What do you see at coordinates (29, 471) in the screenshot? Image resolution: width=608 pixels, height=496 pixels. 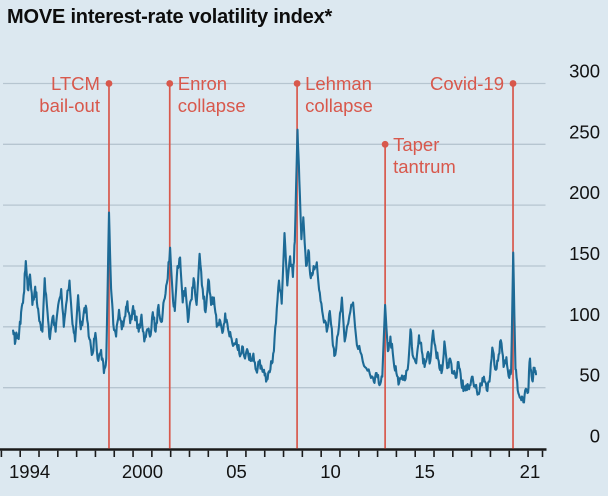 I see `x-axis-label-1994: 1994` at bounding box center [29, 471].